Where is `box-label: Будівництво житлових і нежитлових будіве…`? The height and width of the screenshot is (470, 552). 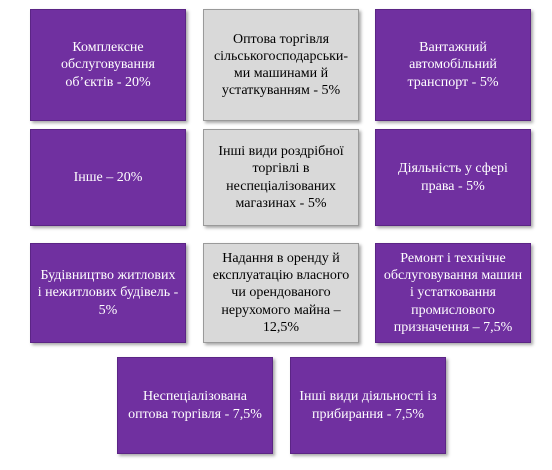
box-label: Будівництво житлових і нежитлових будіве… is located at coordinates (108, 293).